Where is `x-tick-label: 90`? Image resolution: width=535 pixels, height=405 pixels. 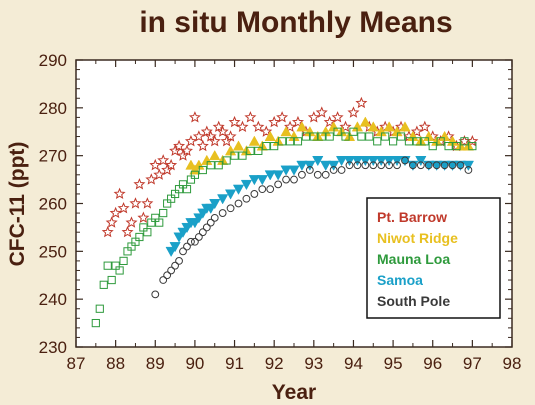
x-tick-label: 90 is located at coordinates (194, 363).